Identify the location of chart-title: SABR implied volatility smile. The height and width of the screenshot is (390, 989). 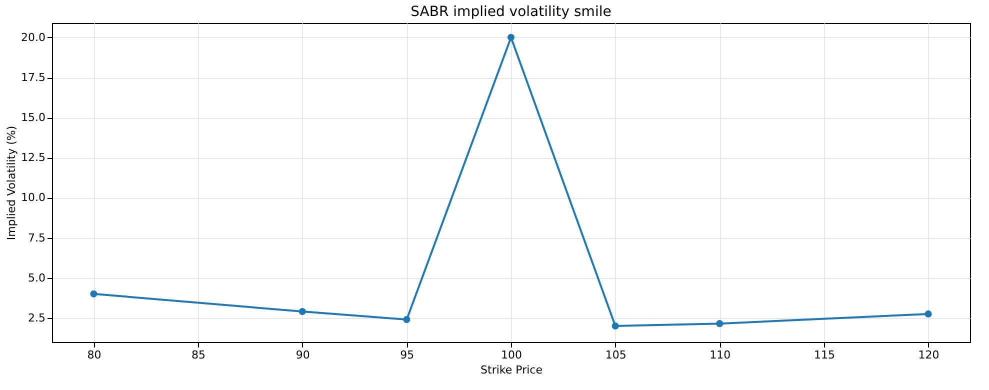
(511, 12).